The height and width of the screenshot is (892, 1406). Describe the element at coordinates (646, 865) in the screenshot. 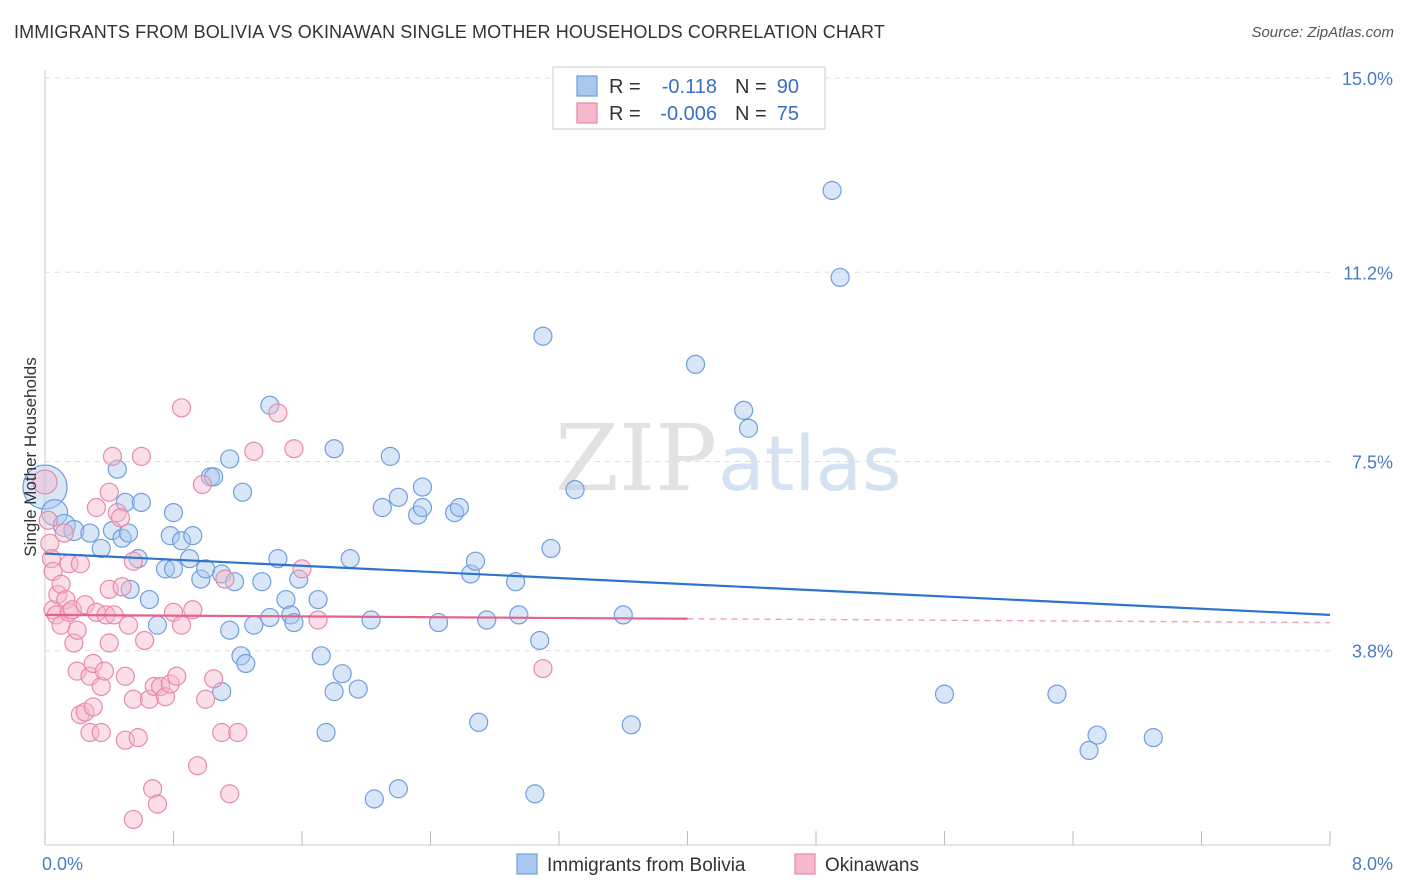

I see `bottom-legend-label-bolivia: Immigrants from Bolivia` at that location.